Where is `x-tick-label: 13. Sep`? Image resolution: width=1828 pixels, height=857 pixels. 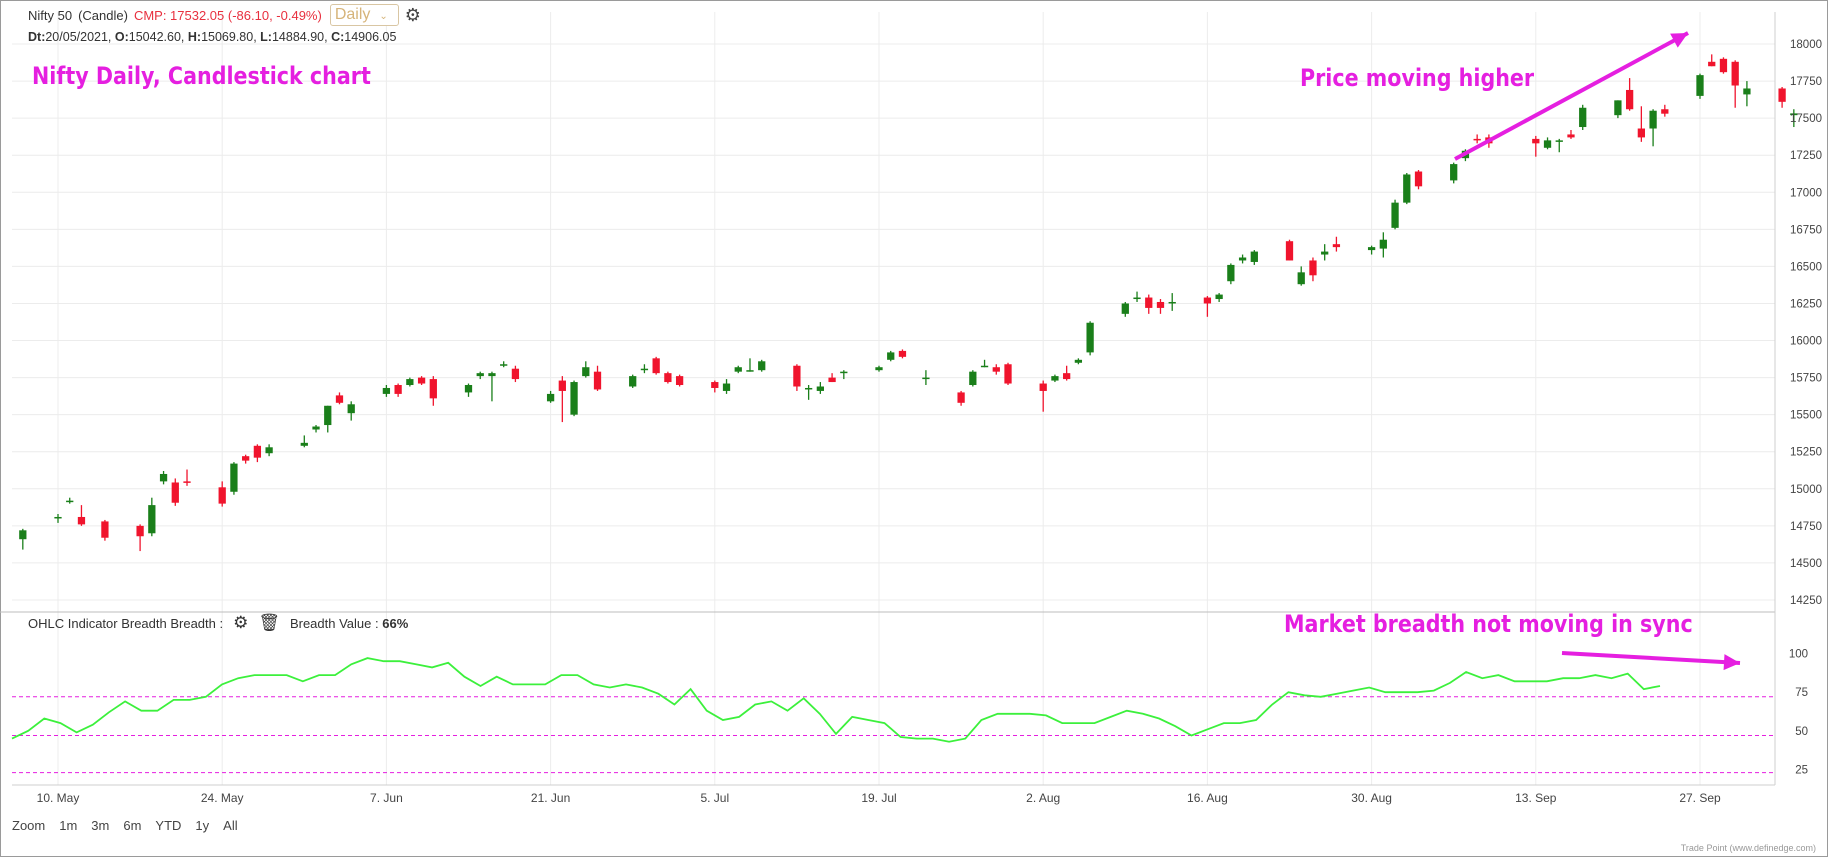 x-tick-label: 13. Sep is located at coordinates (1536, 798).